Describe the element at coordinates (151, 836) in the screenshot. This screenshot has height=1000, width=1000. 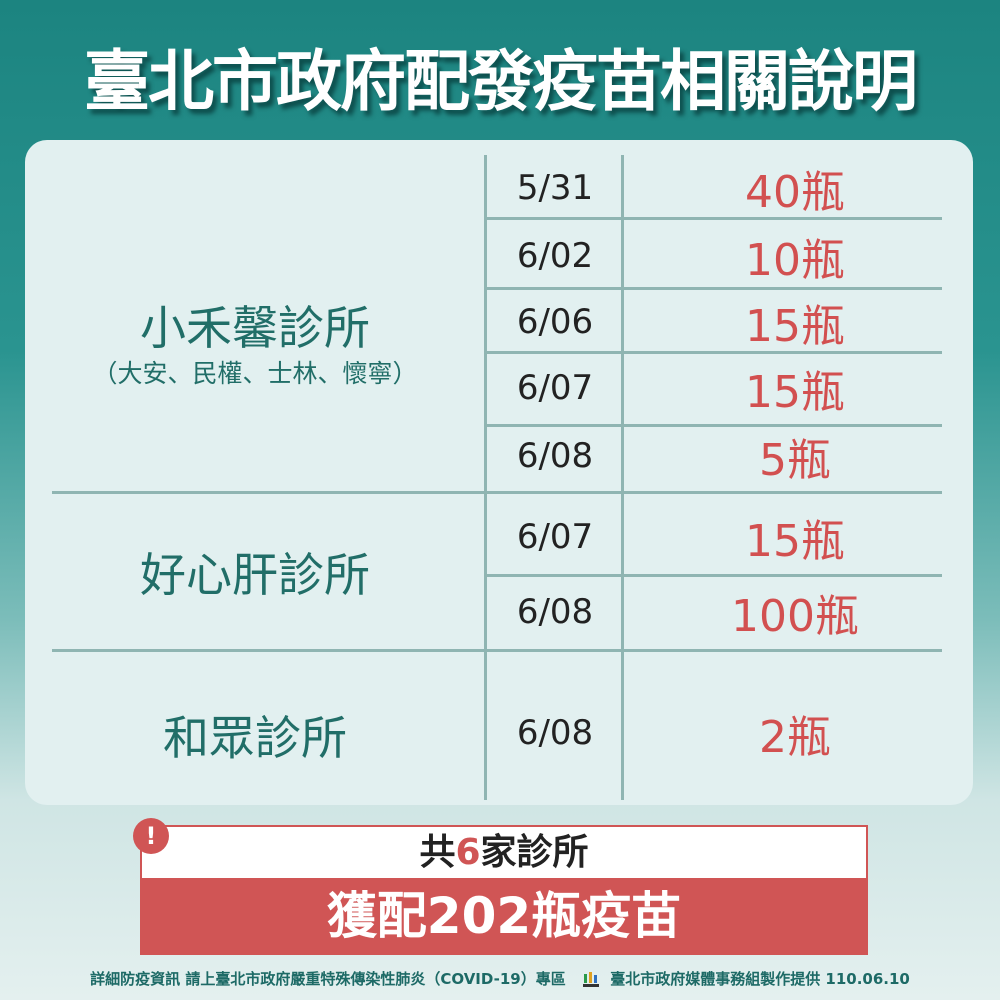
I see `exclamation-icon: !` at that location.